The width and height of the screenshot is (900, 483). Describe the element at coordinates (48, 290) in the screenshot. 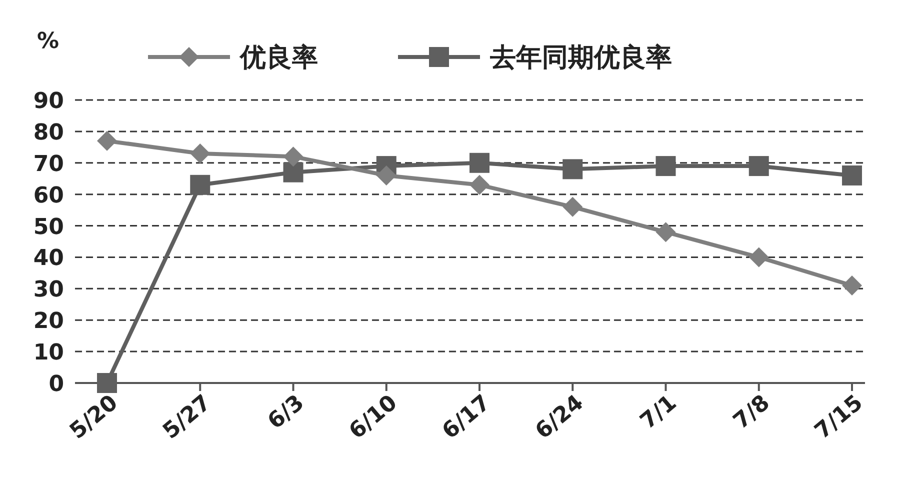

I see `y-tick-label: 30` at that location.